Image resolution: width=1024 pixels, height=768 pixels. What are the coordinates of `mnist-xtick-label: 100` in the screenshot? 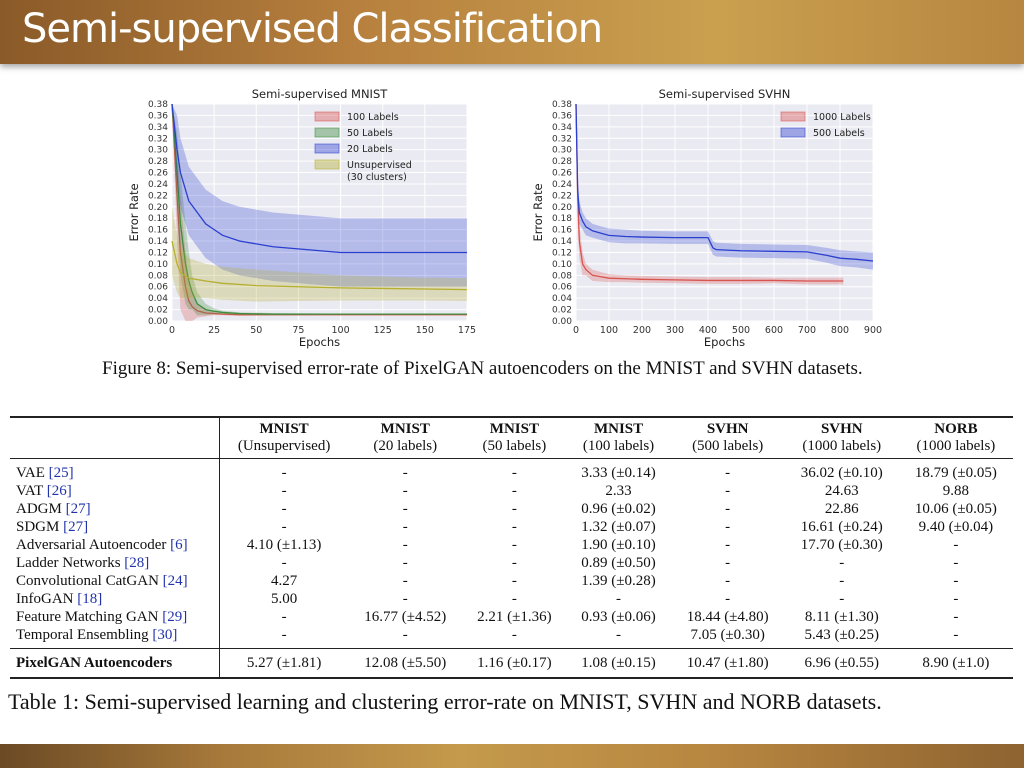 It's located at (341, 330).